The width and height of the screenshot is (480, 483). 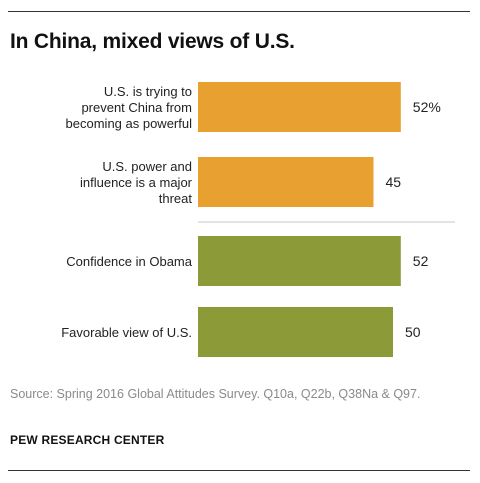 I want to click on category-label-0-0: U.S. is trying to, so click(x=148, y=91).